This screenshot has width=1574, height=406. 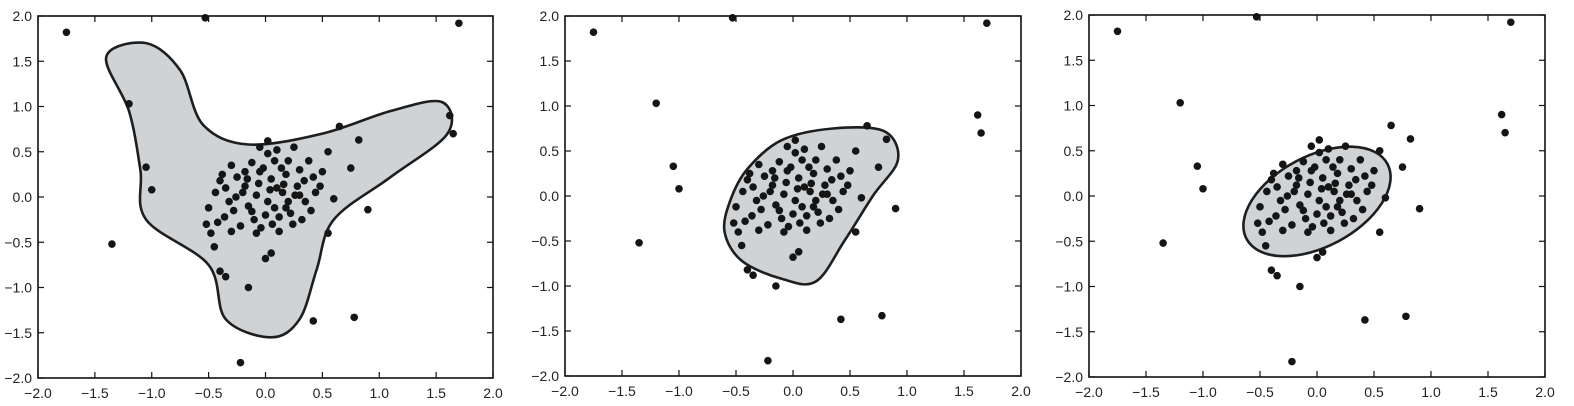 What do you see at coordinates (1431, 392) in the screenshot?
I see `x-tick-label: 1.0` at bounding box center [1431, 392].